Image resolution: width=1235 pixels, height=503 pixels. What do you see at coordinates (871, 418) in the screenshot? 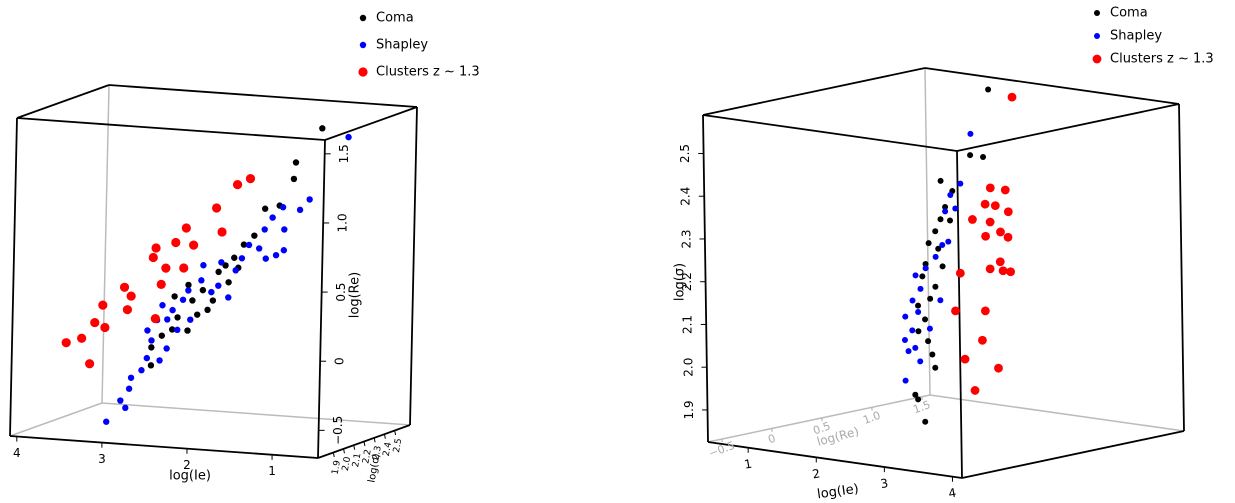
I see `z-tick-label: 1.0` at bounding box center [871, 418].